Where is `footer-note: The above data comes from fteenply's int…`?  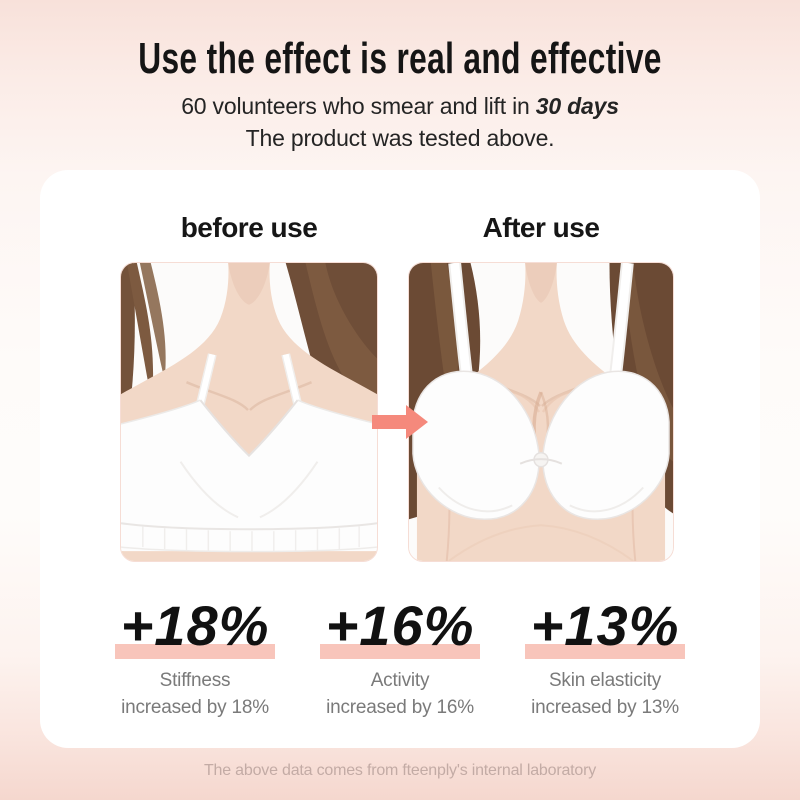 footer-note: The above data comes from fteenply's int… is located at coordinates (400, 770).